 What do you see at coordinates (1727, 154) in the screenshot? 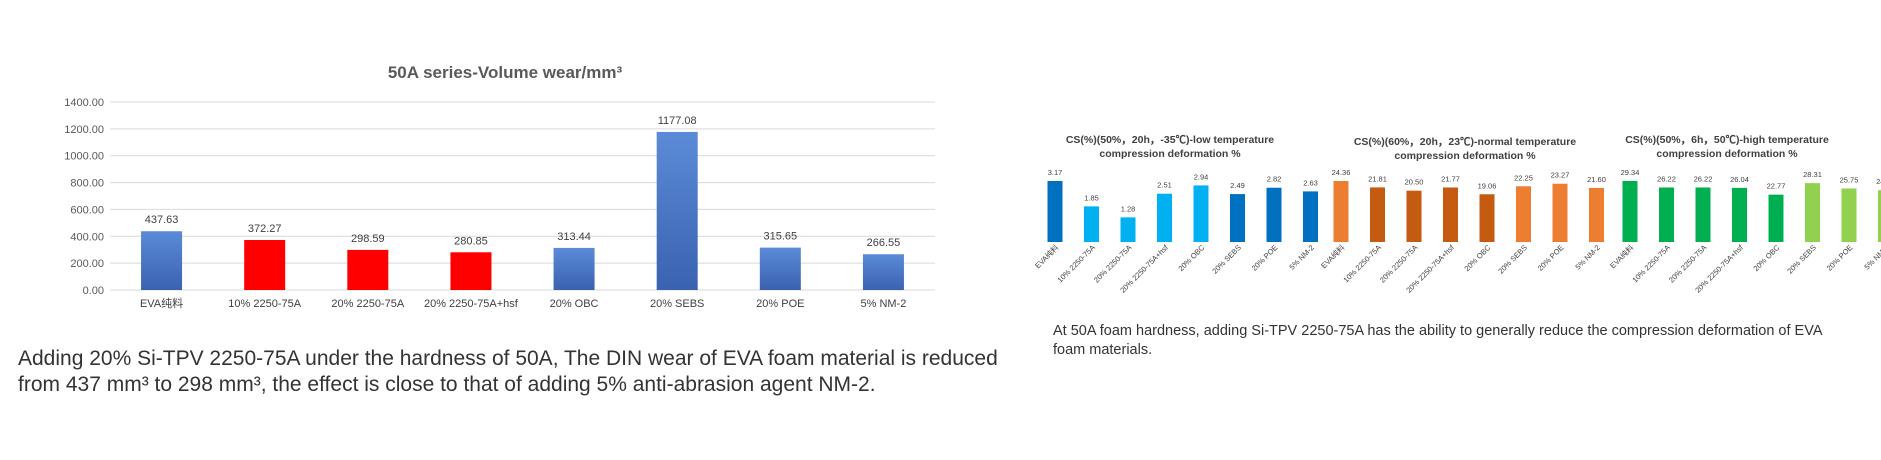
I see `high-temp-title-line2: compression deformation %` at bounding box center [1727, 154].